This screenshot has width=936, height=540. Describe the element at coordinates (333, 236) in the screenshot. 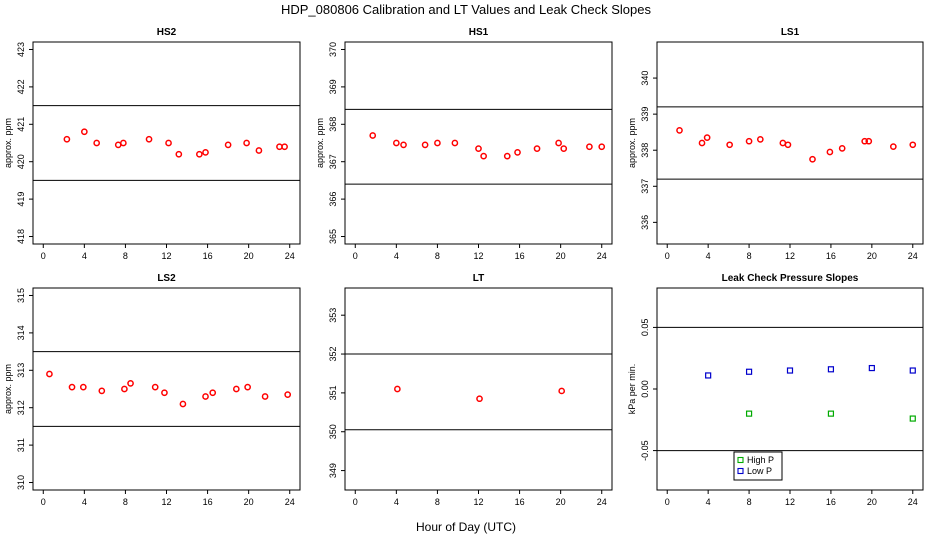

I see `y-tick-label: 365` at that location.